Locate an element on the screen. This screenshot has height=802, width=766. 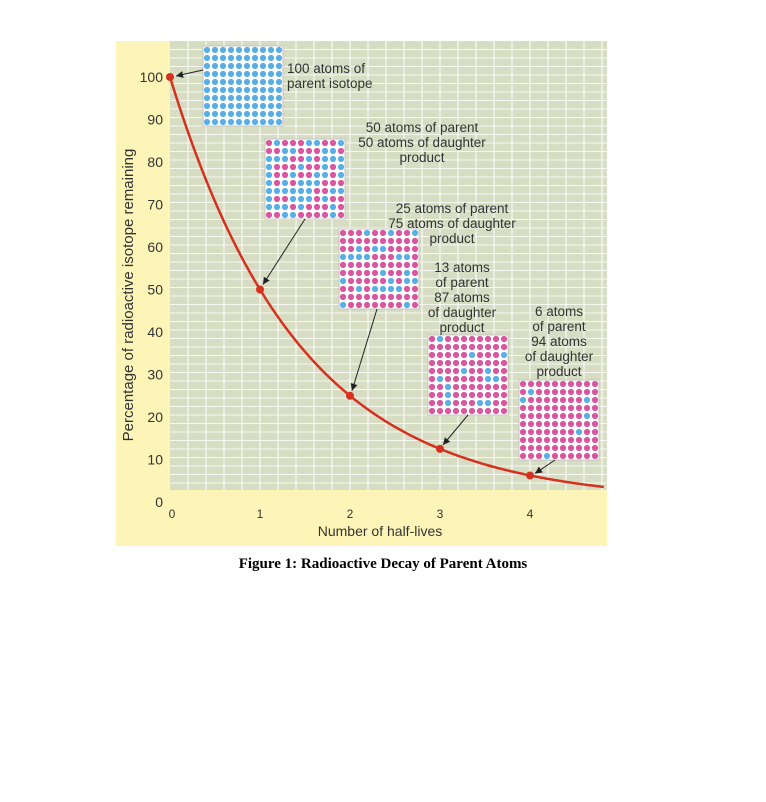
y-tick-label: 30 is located at coordinates (155, 375).